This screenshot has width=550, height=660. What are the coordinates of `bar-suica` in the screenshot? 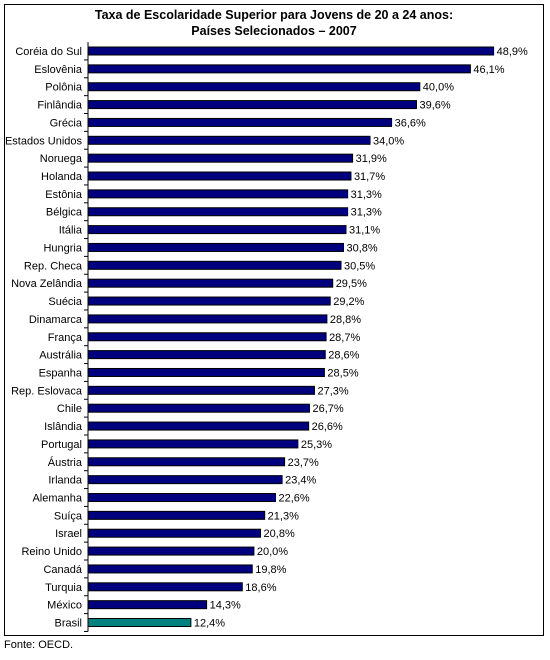 It's located at (176, 515).